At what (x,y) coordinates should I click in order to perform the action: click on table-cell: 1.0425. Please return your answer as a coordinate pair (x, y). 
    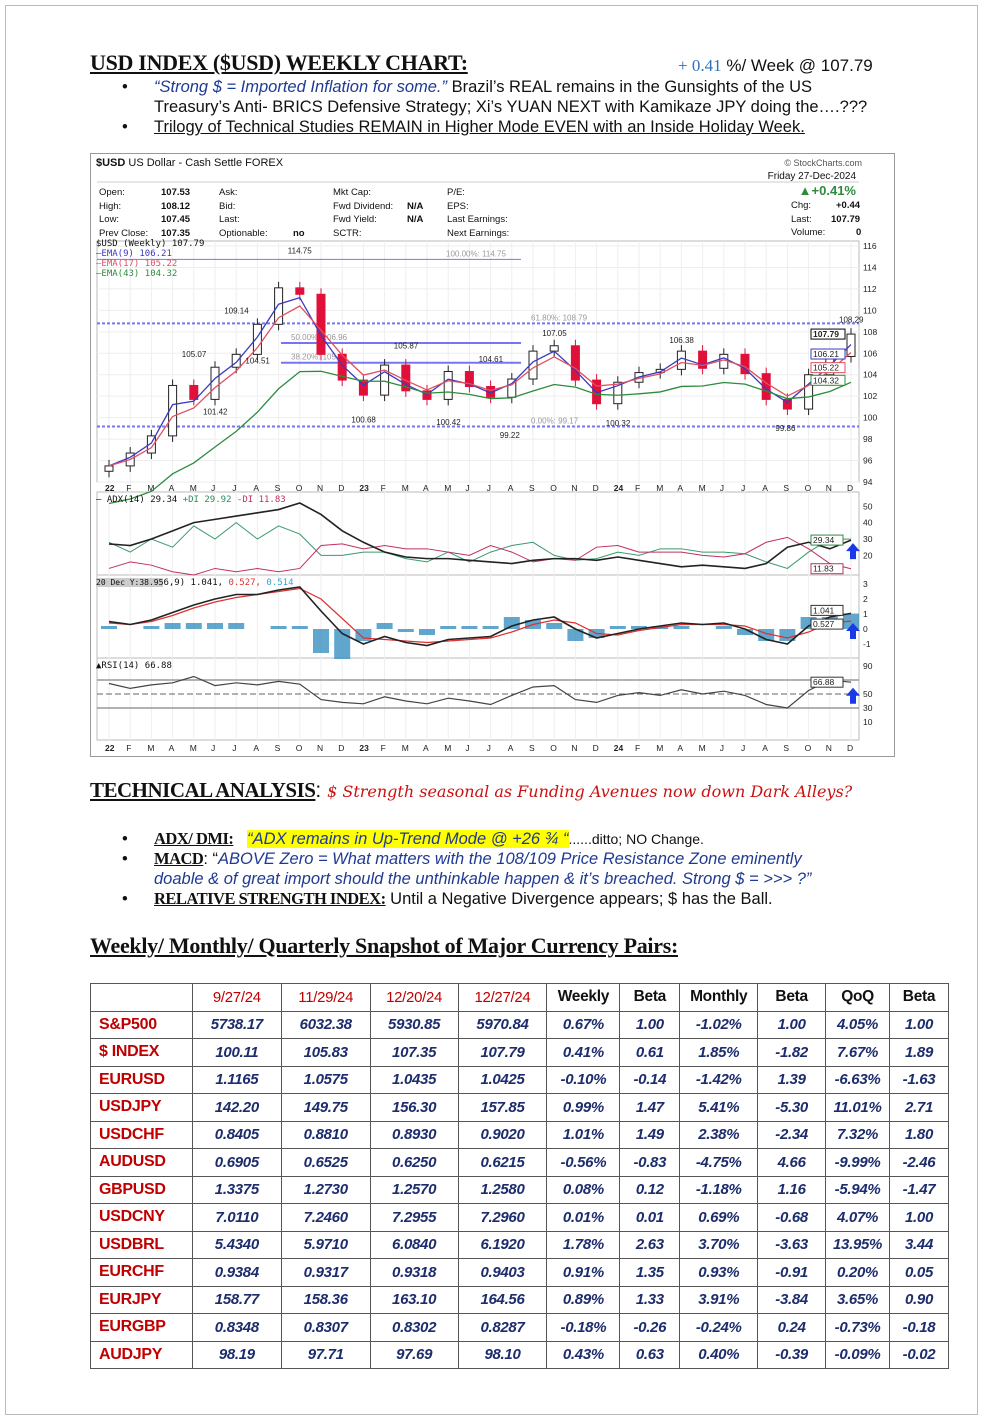
    Looking at the image, I should click on (502, 1079).